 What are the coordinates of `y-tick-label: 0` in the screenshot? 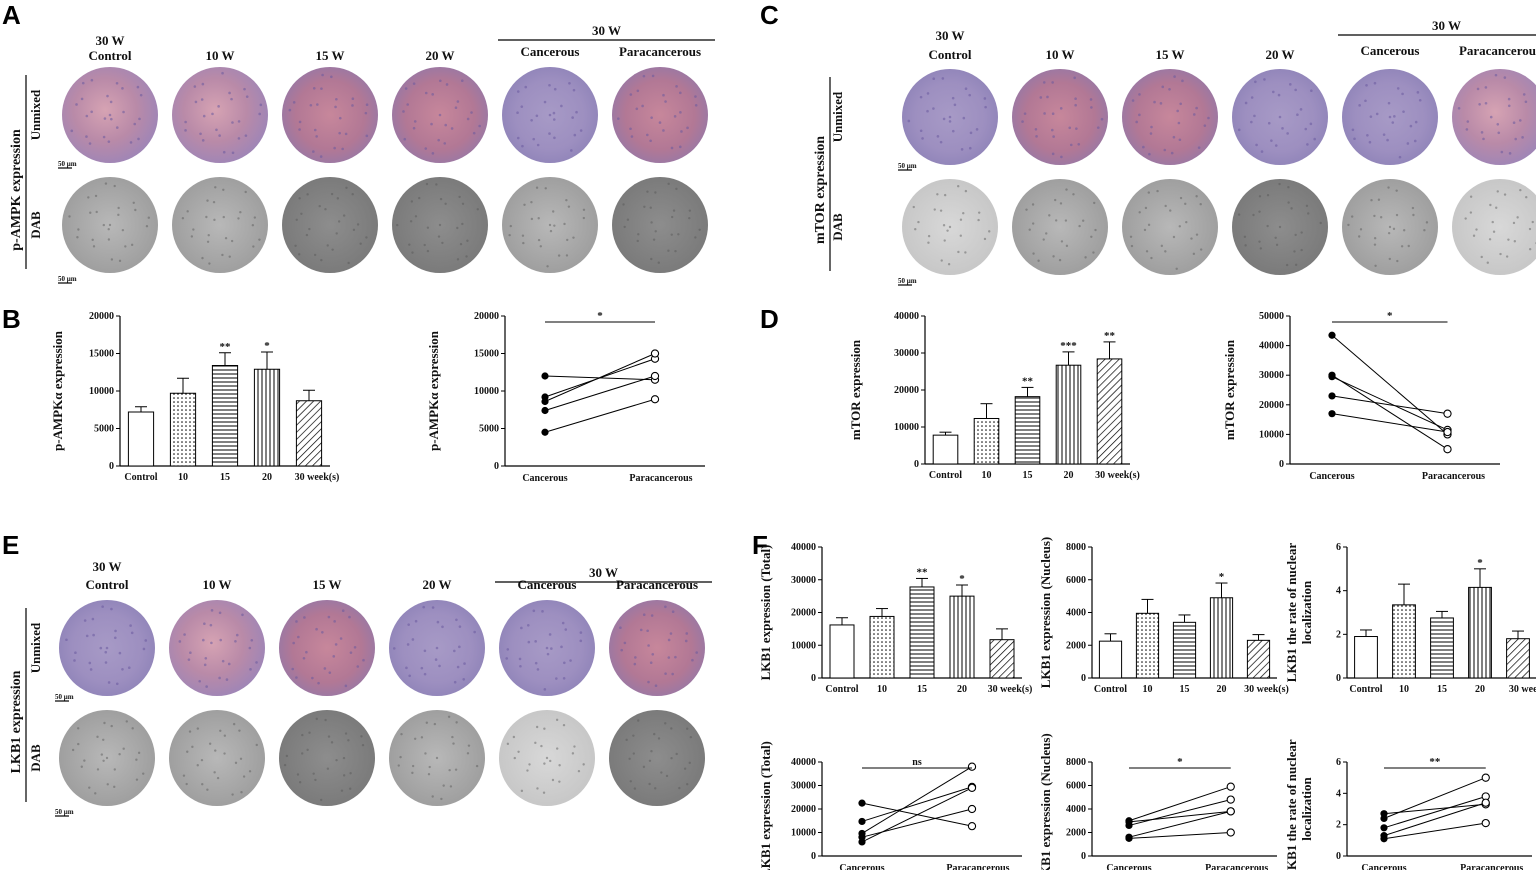 It's located at (813, 678).